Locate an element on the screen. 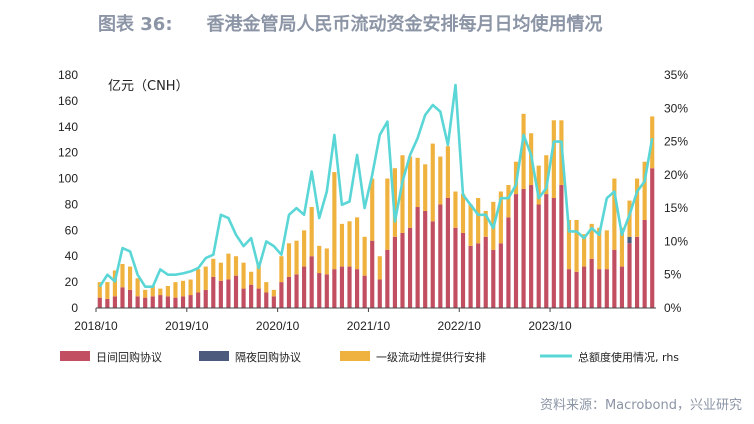  legend: 日间回购协议 隔夜回购协议 一级流动性提供行安排 总额度使用情况, rhs is located at coordinates (369, 357).